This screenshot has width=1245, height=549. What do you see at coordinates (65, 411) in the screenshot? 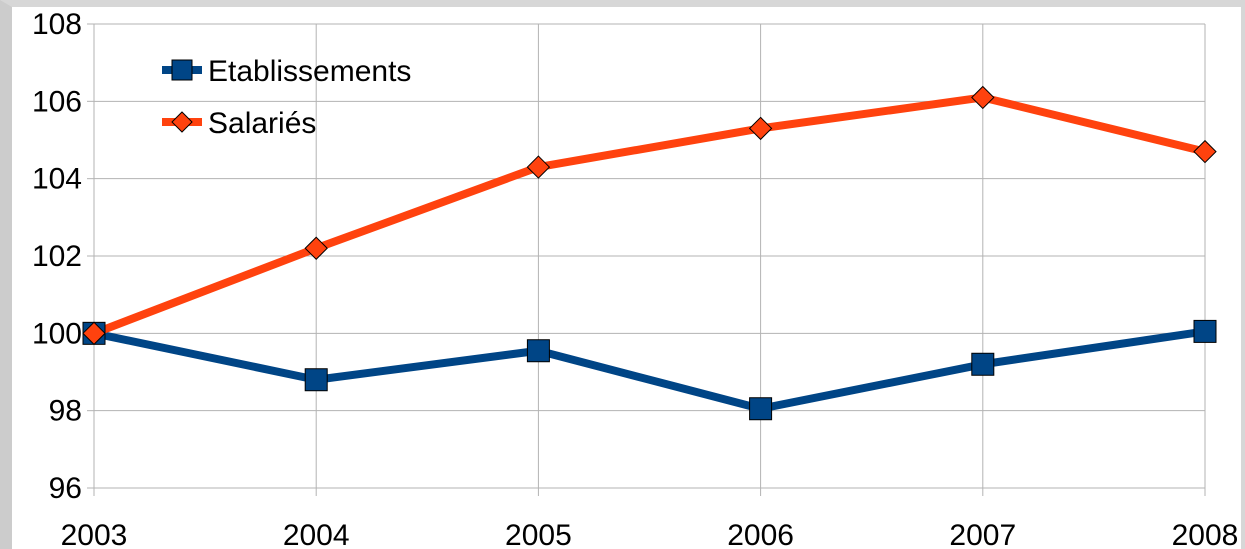
I see `y-tick-label: 98` at bounding box center [65, 411].